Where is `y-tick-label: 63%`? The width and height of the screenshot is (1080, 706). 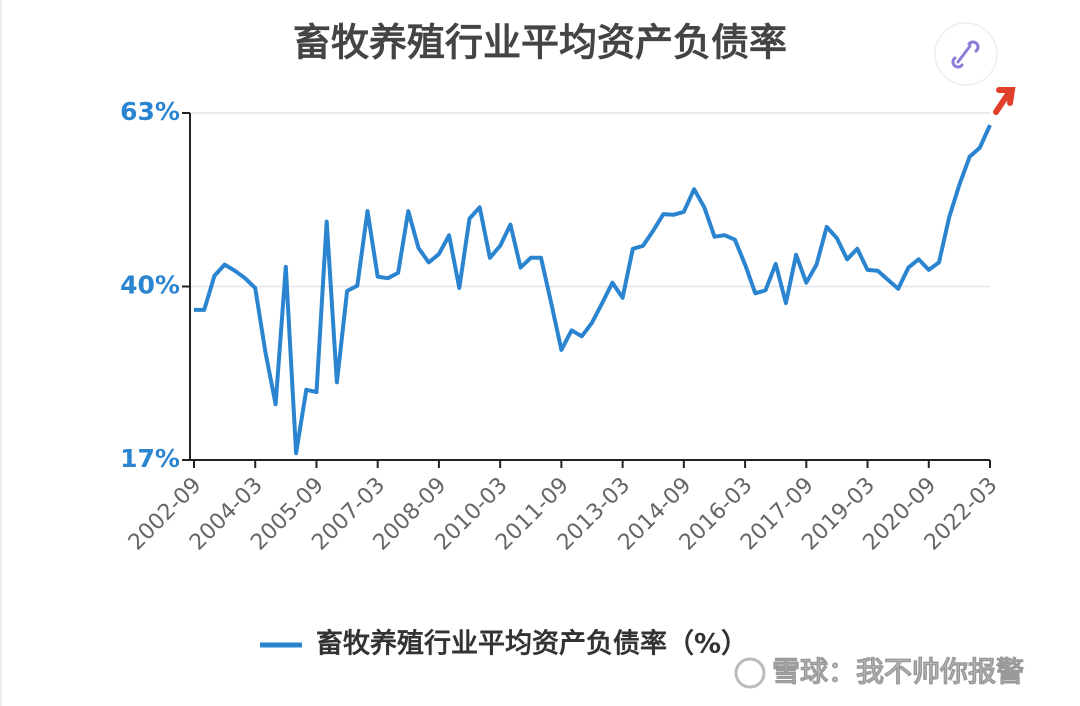
y-tick-label: 63% is located at coordinates (150, 111).